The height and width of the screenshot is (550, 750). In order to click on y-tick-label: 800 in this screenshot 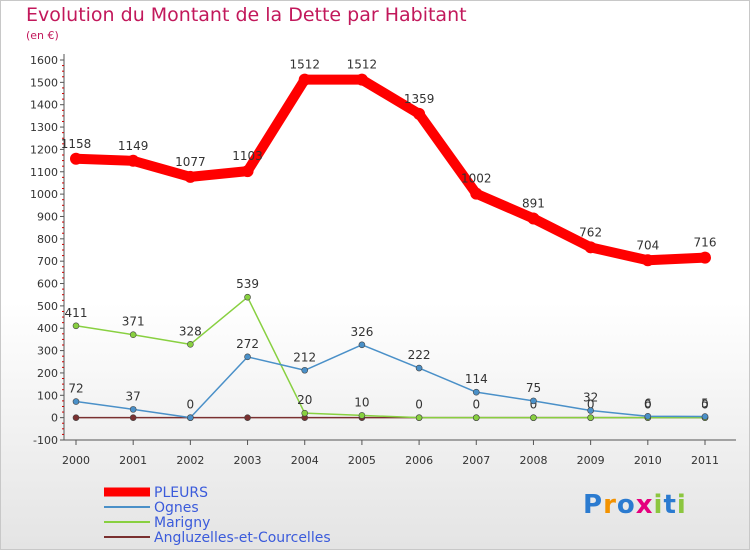, I will do `click(47, 239)`.